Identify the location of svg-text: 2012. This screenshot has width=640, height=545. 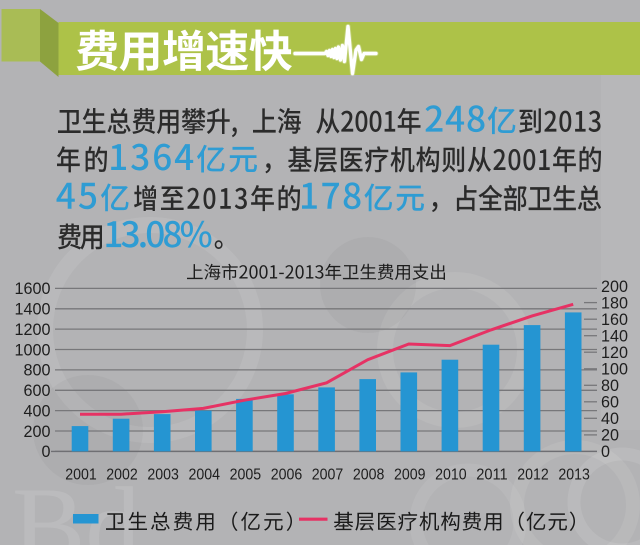
(533, 475).